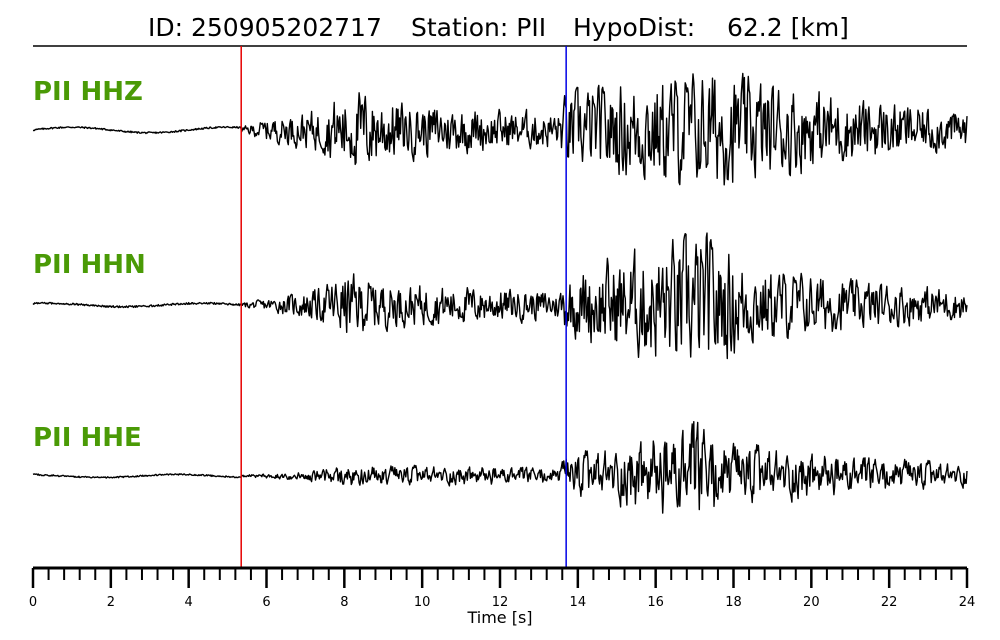  I want to click on title-station: Station: PII, so click(478, 27).